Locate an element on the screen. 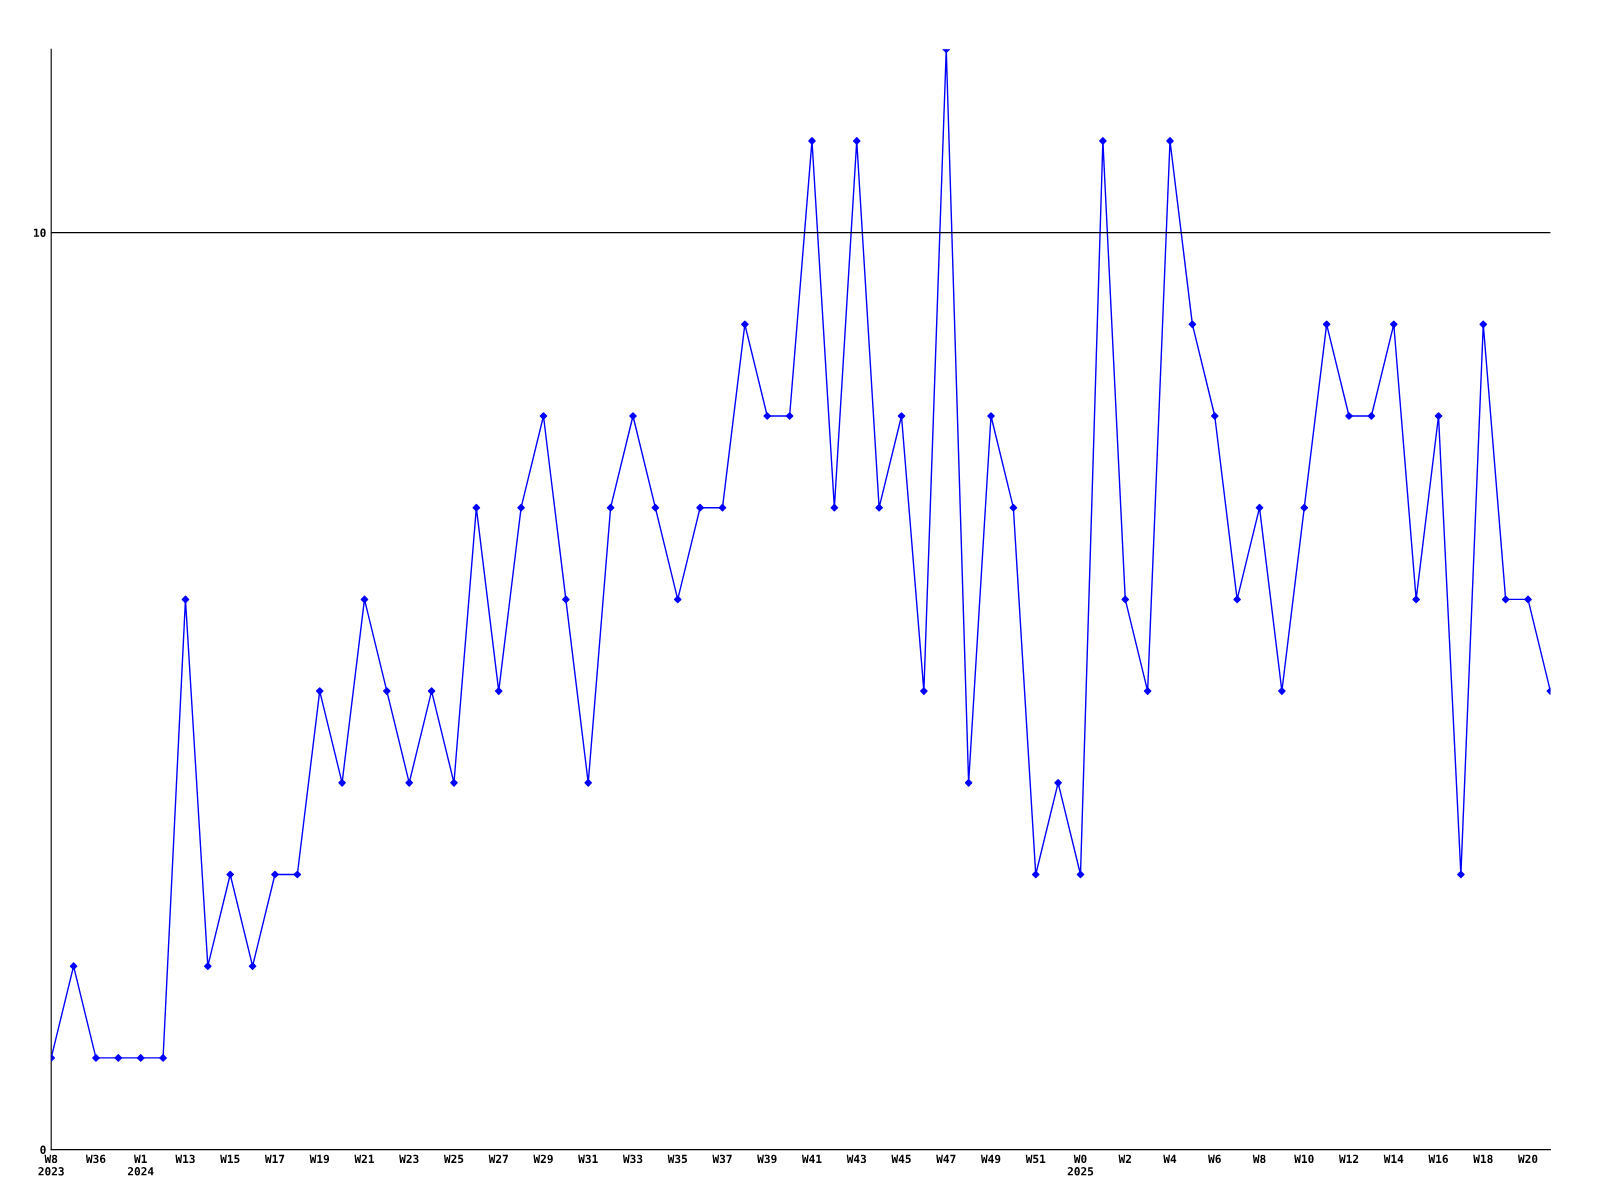  x-tick-label: W36 is located at coordinates (95, 1159).